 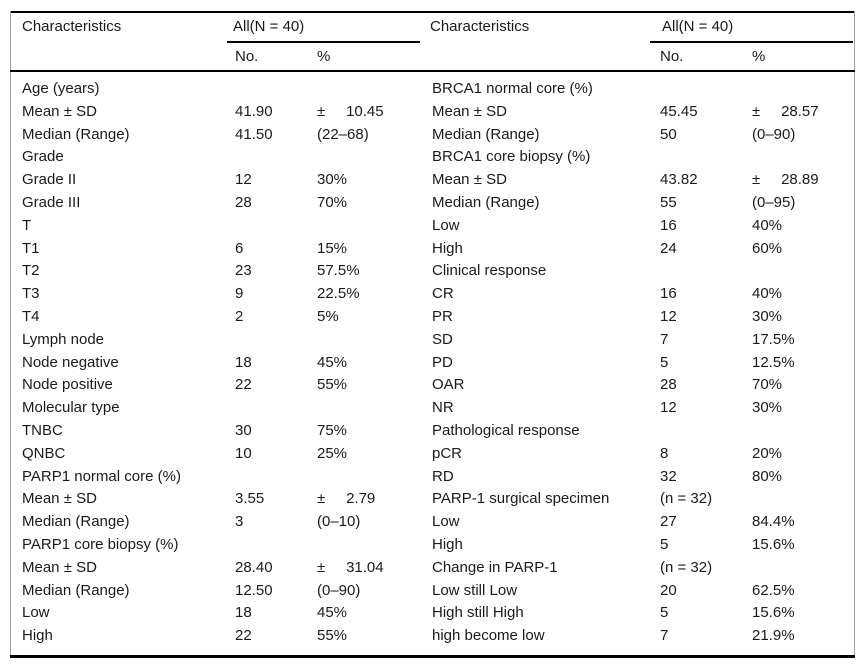 I want to click on row-pct: 22.5%, so click(x=338, y=294).